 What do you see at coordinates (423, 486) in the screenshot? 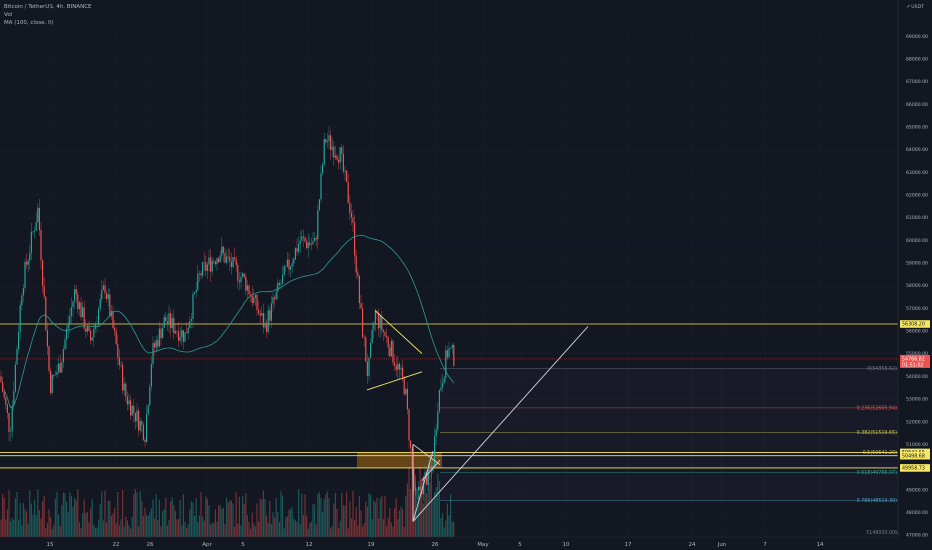
I see `trend-line` at bounding box center [423, 486].